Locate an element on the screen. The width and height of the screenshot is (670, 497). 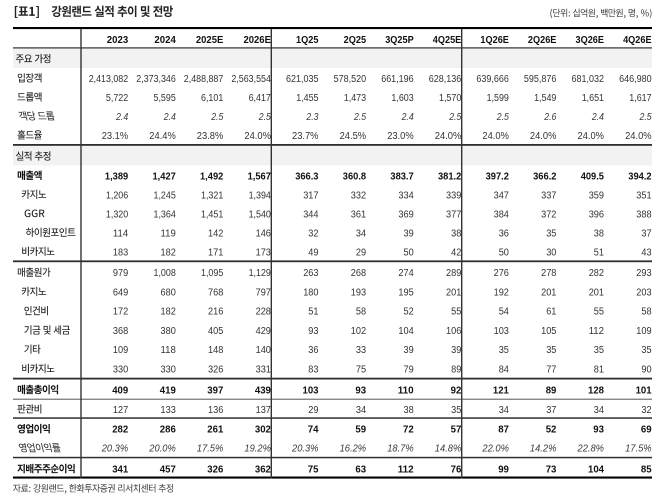
svg-text: 1,364 is located at coordinates (165, 214).